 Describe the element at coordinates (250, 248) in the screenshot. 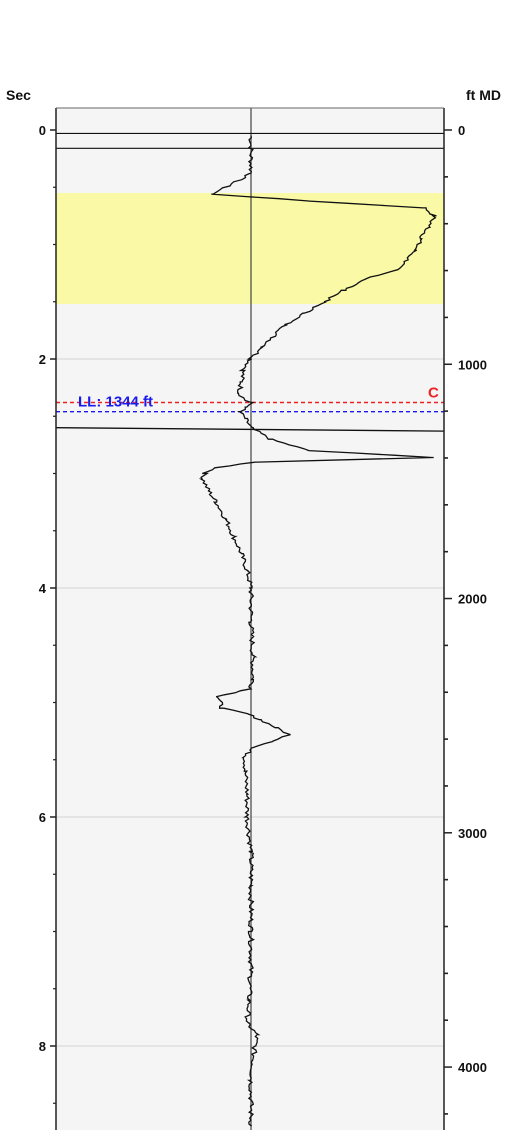

I see `highlight-band` at that location.